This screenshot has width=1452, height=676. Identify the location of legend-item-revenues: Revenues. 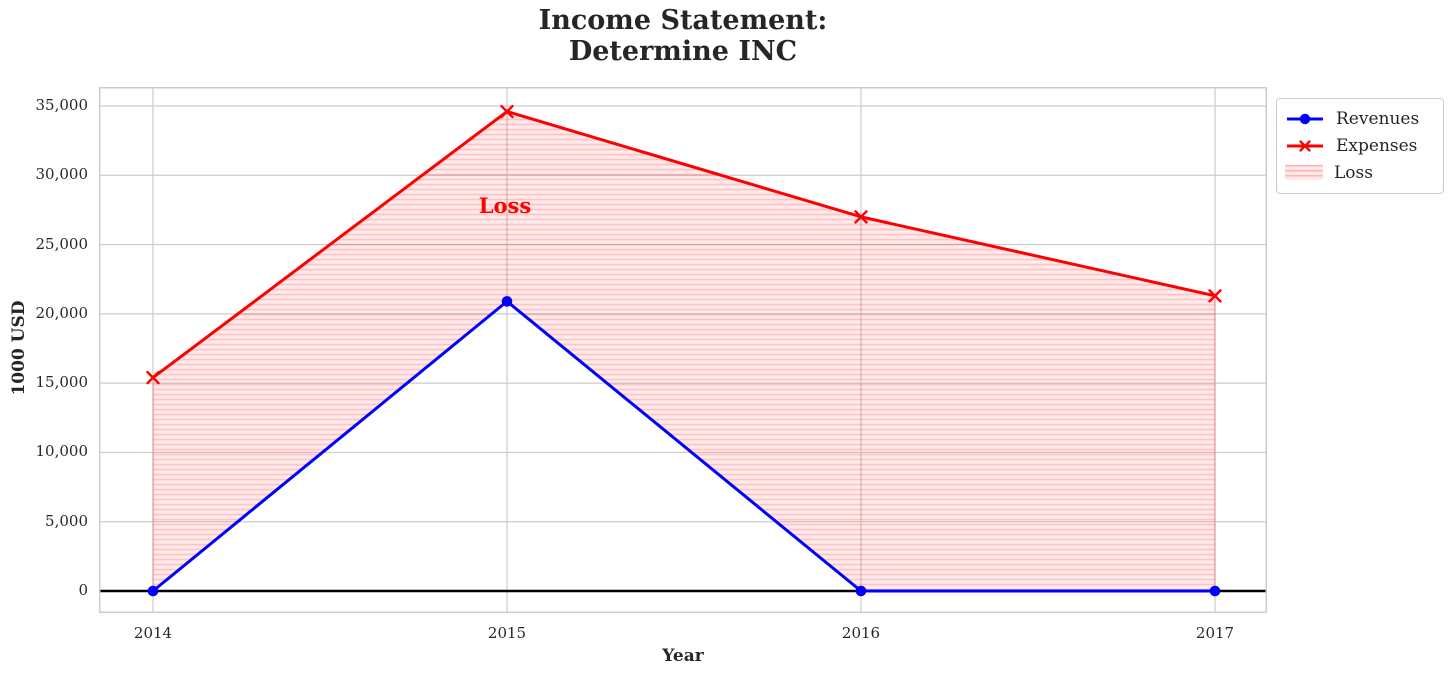
(1359, 118).